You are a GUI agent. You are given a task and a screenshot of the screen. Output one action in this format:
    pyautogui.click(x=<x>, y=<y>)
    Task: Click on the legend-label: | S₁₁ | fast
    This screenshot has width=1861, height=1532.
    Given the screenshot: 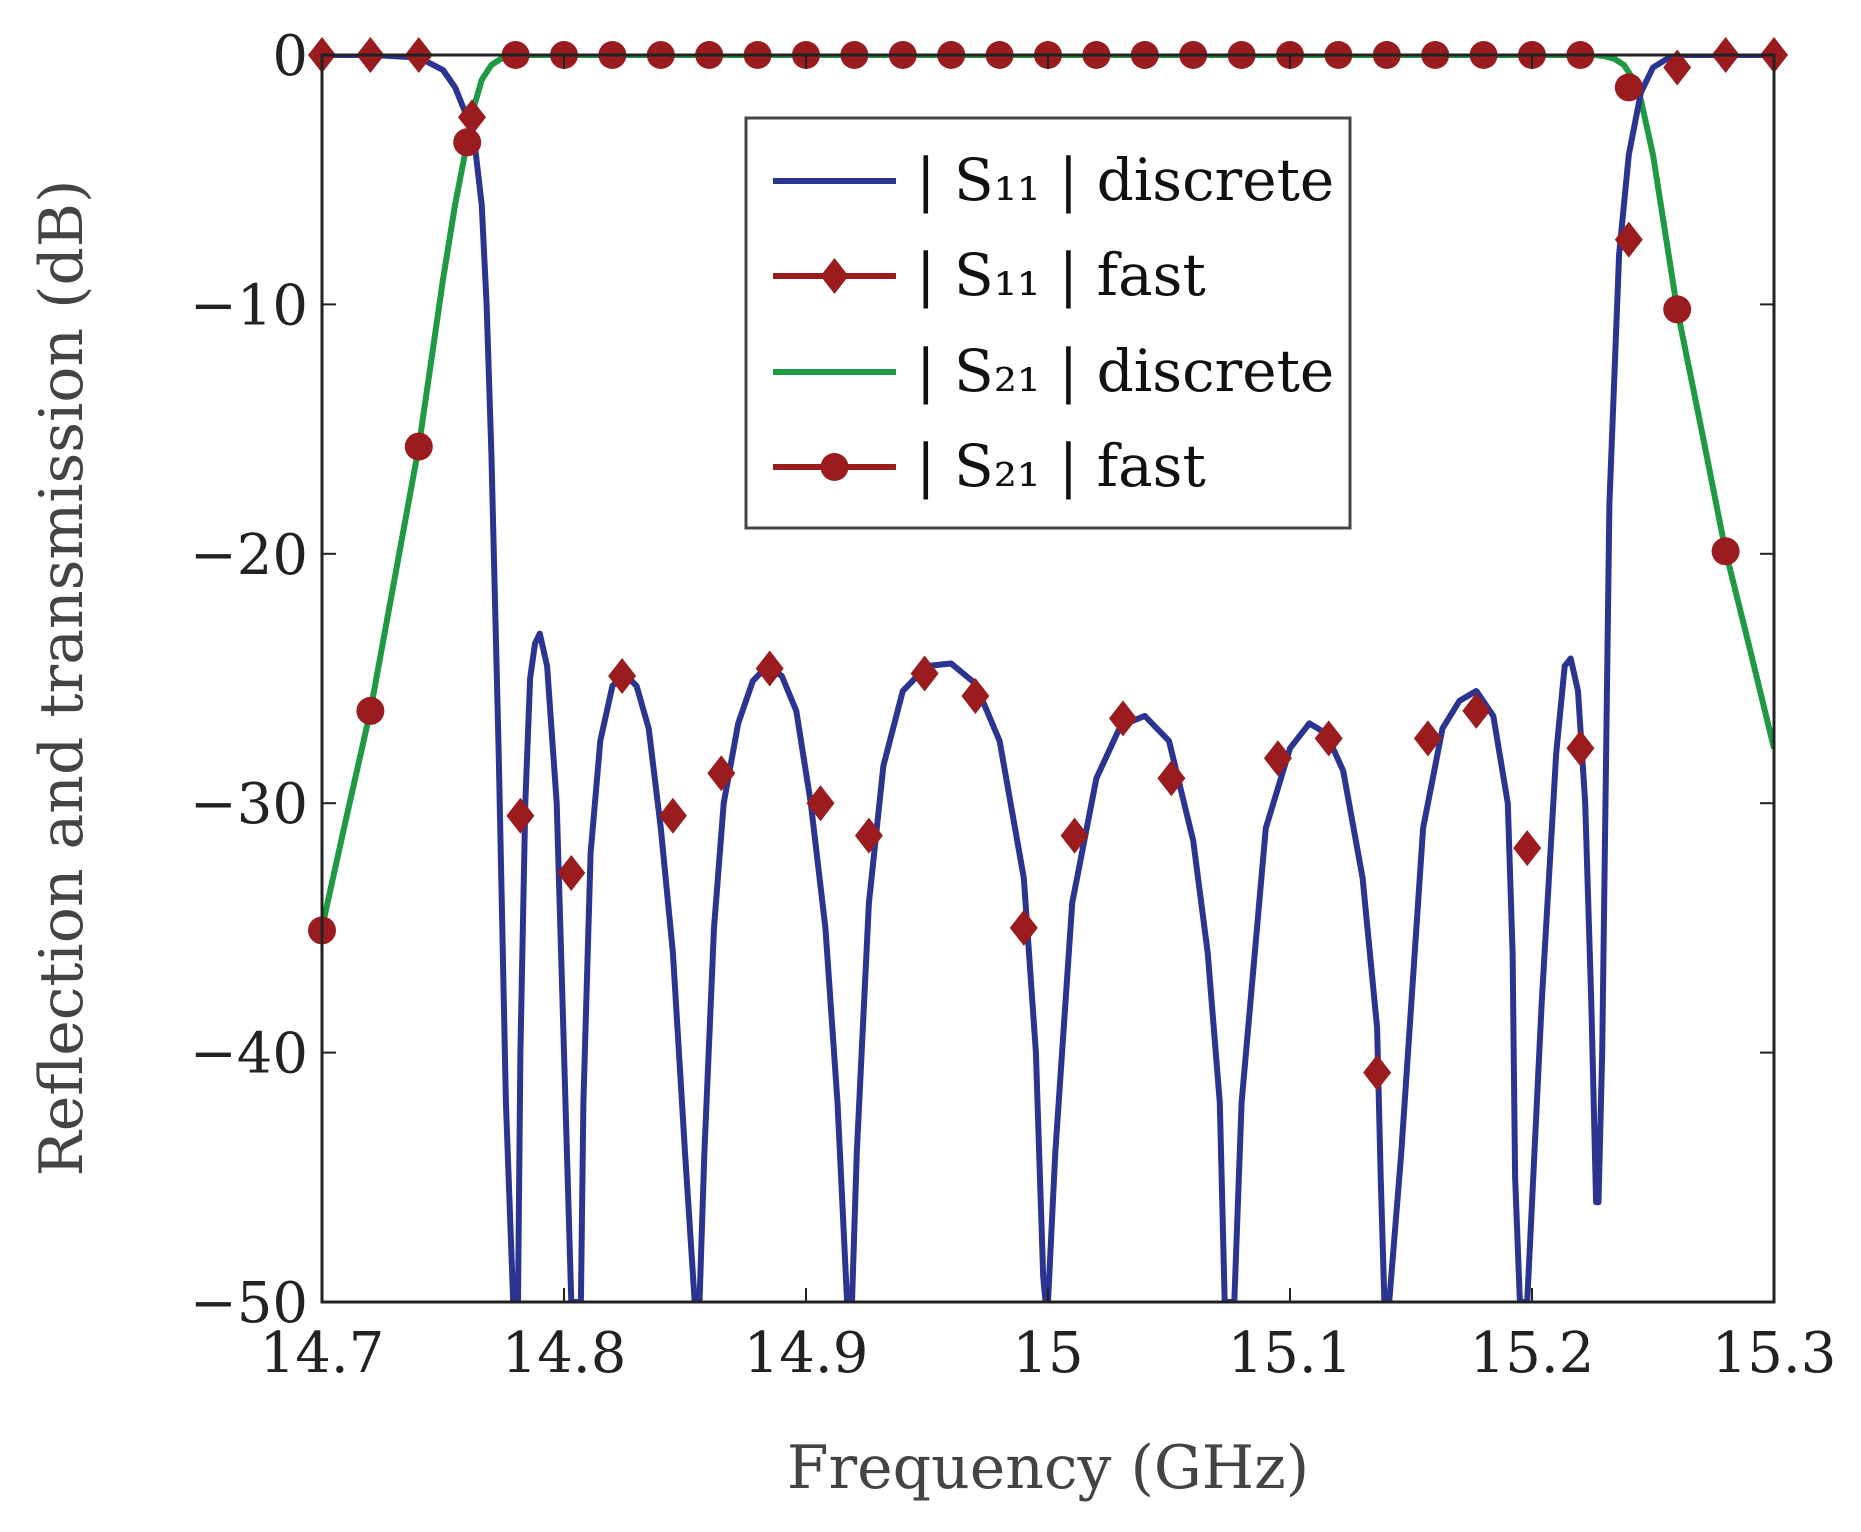 What is the action you would take?
    pyautogui.click(x=1061, y=275)
    